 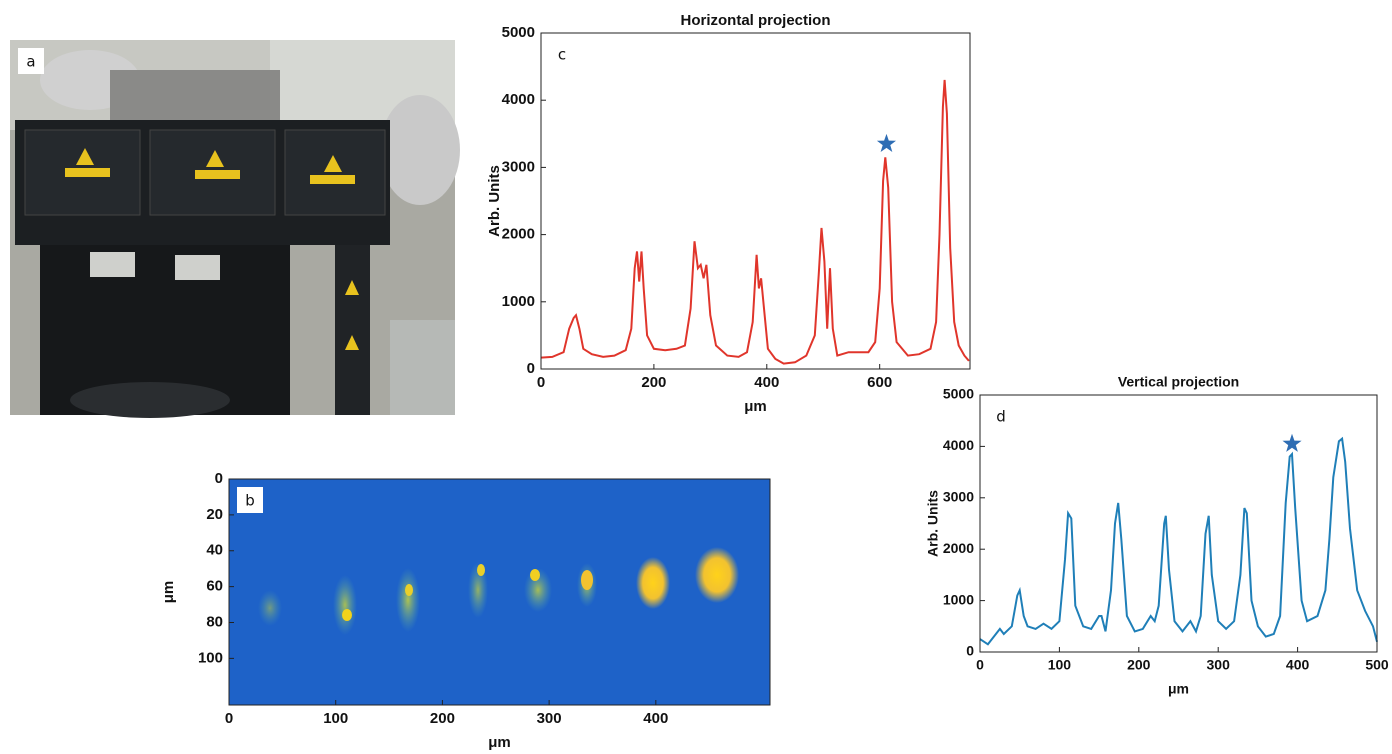 What do you see at coordinates (214, 550) in the screenshot?
I see `y-tick-label: 40` at bounding box center [214, 550].